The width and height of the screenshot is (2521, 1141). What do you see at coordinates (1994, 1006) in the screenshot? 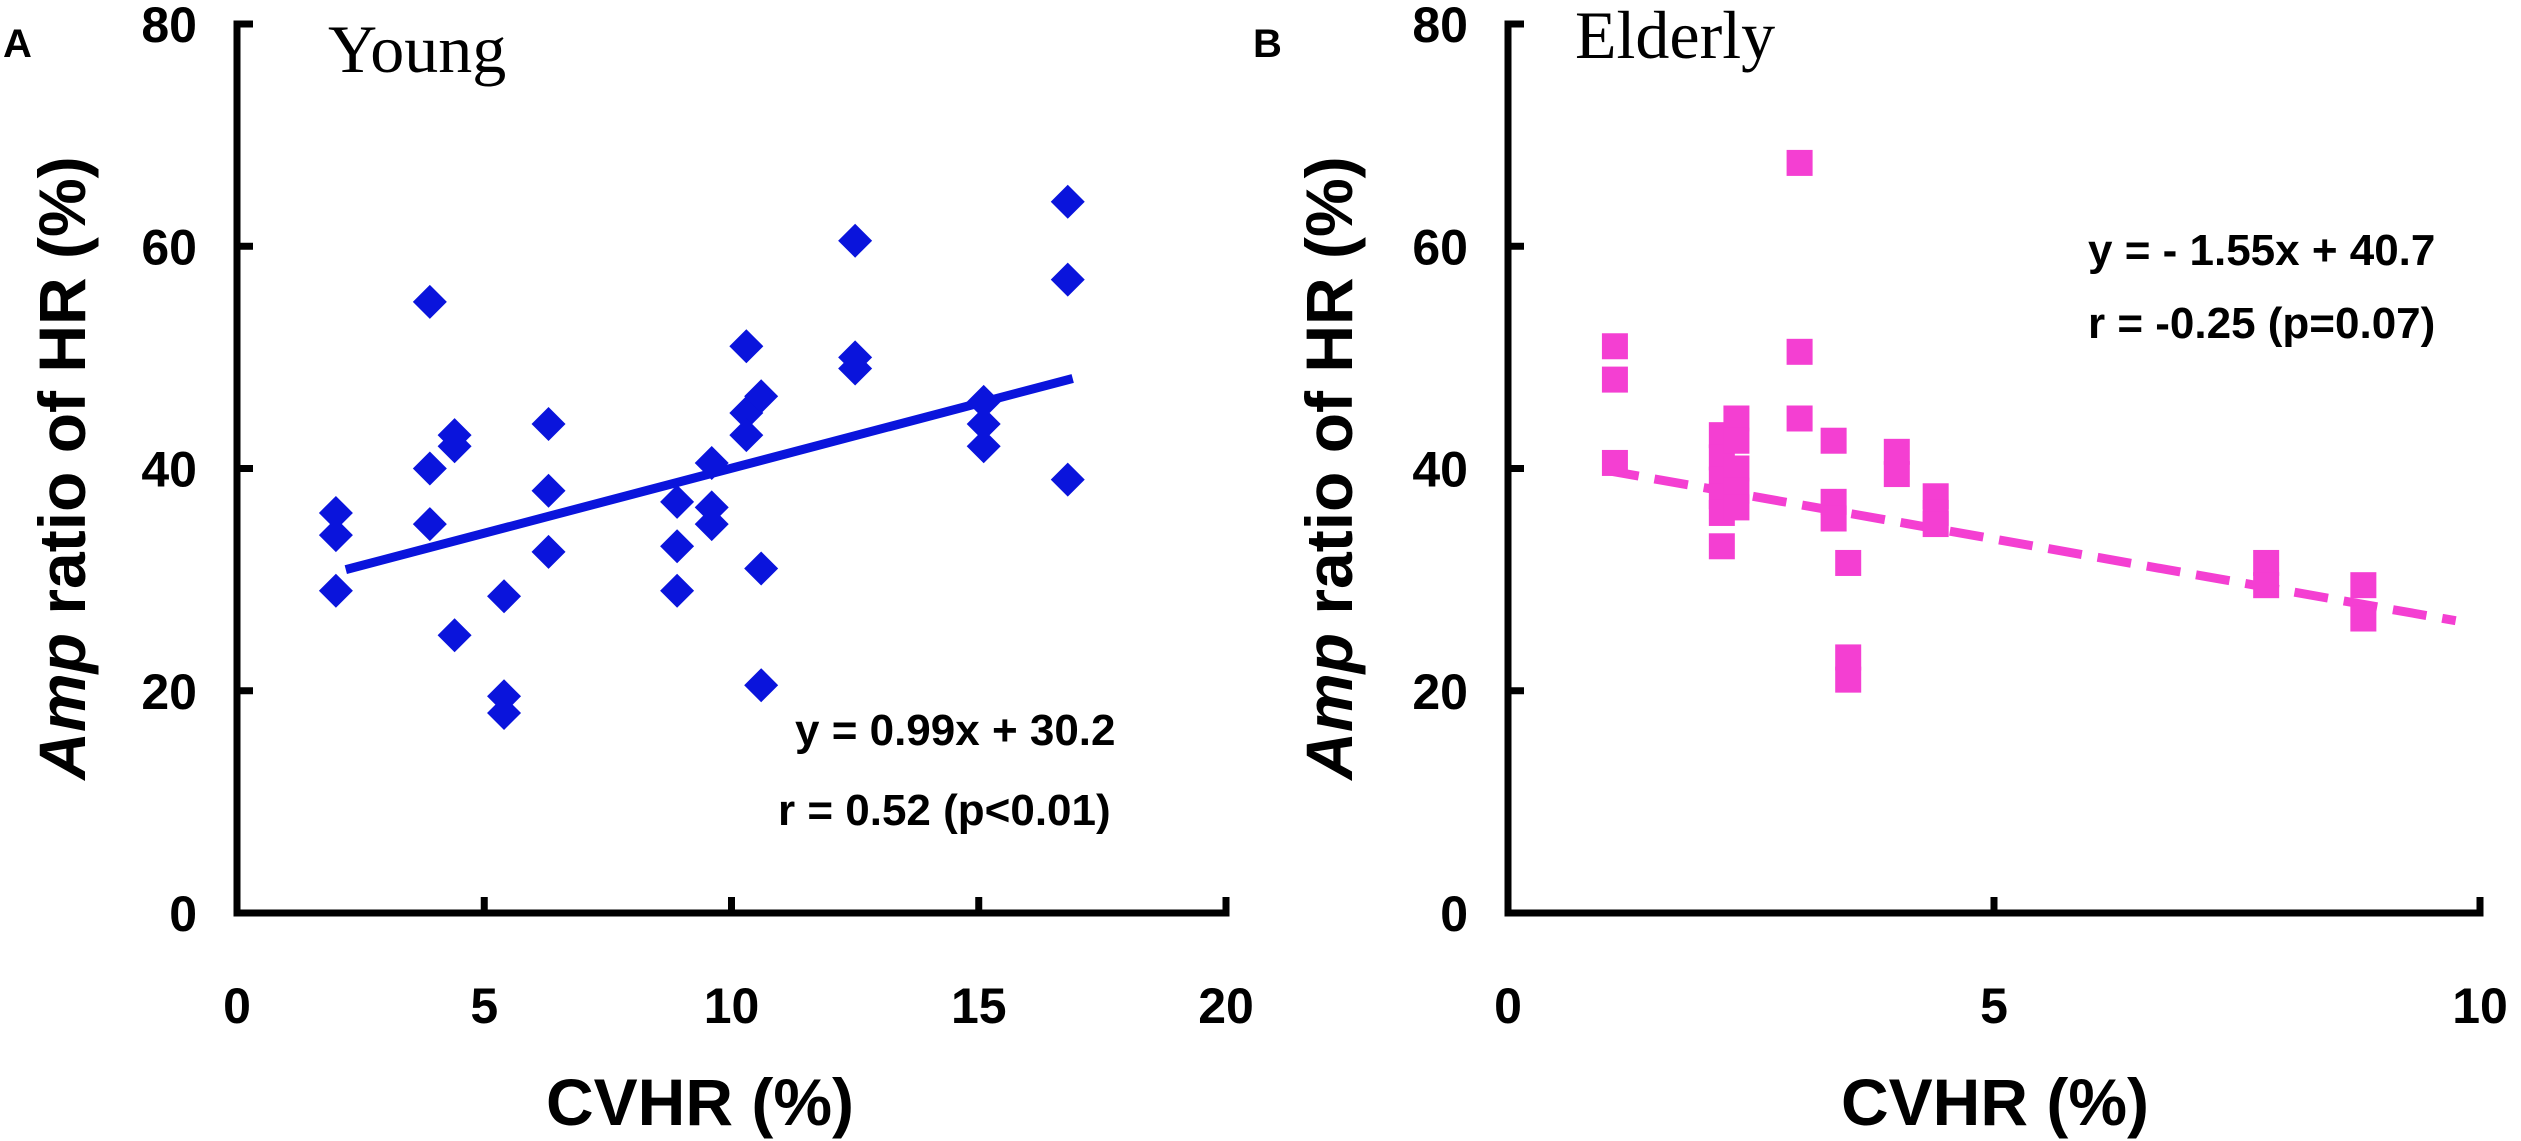
I see `x-tick-label-b-5: 5` at bounding box center [1994, 1006].